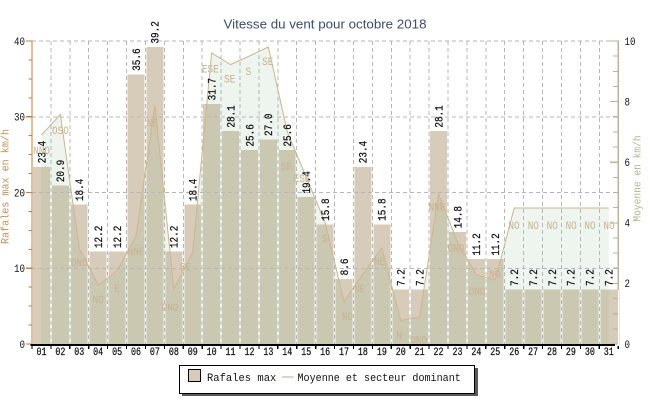 This screenshot has width=650, height=400. Describe the element at coordinates (136, 353) in the screenshot. I see `svg-text: 06` at that location.